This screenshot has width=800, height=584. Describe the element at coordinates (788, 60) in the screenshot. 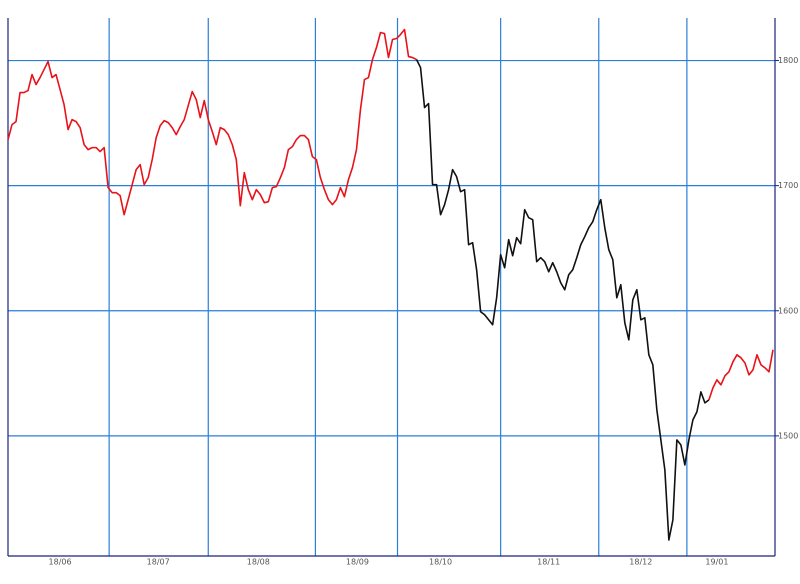

I see `y-tick-label: 1800` at that location.